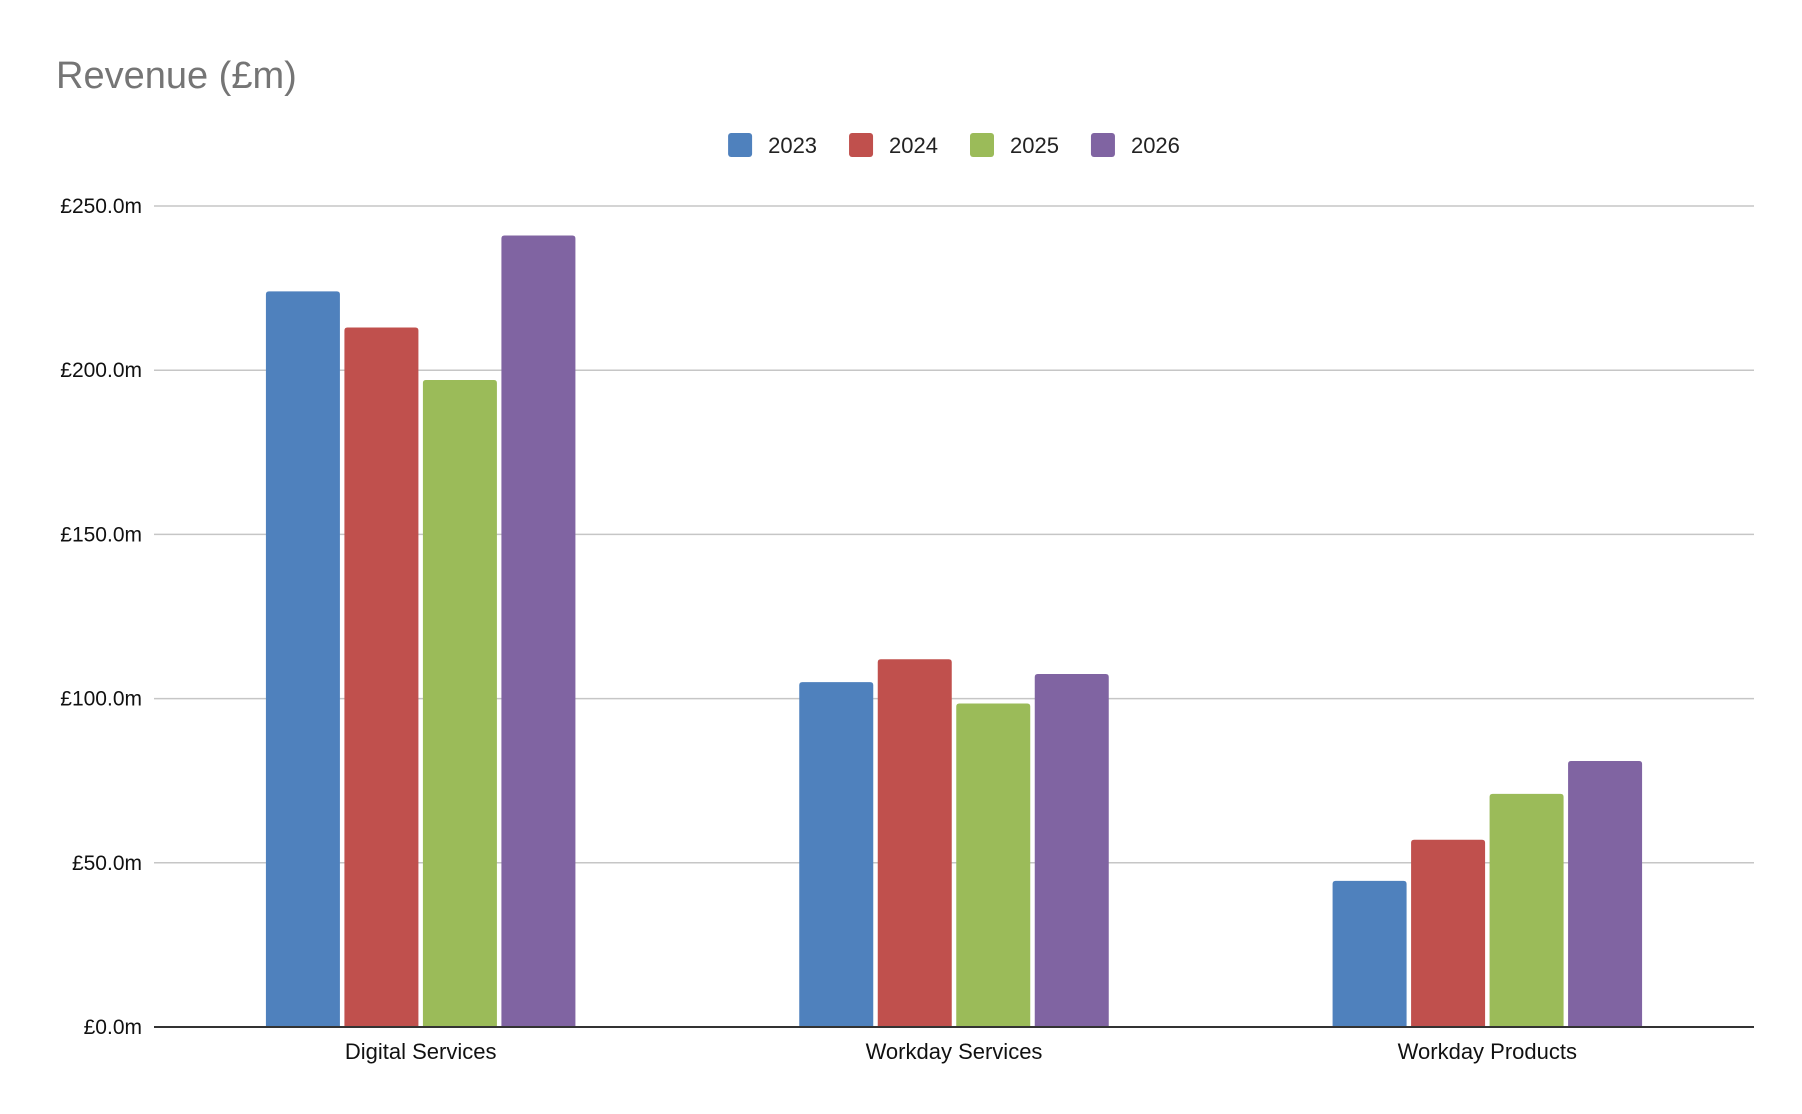 Image resolution: width=1802 pixels, height=1114 pixels. Describe the element at coordinates (954, 1051) in the screenshot. I see `x-category-label: Workday Services` at that location.